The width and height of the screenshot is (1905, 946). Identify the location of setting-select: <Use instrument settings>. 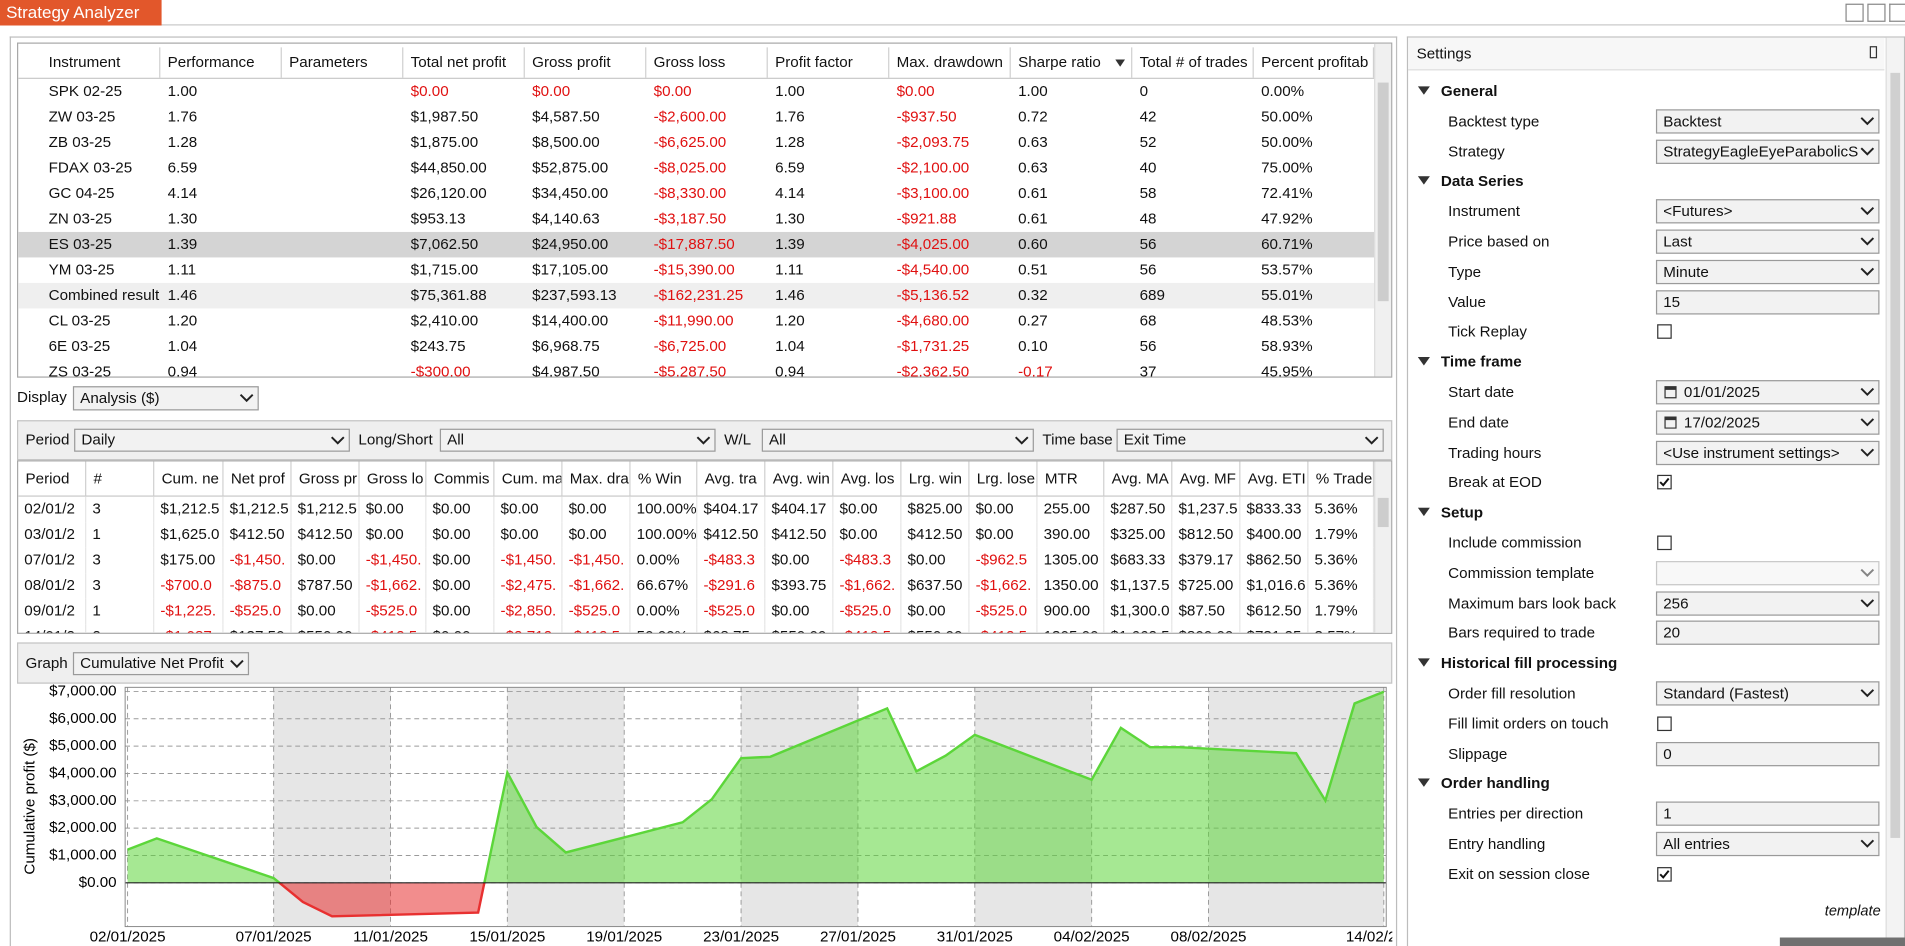
(1767, 452).